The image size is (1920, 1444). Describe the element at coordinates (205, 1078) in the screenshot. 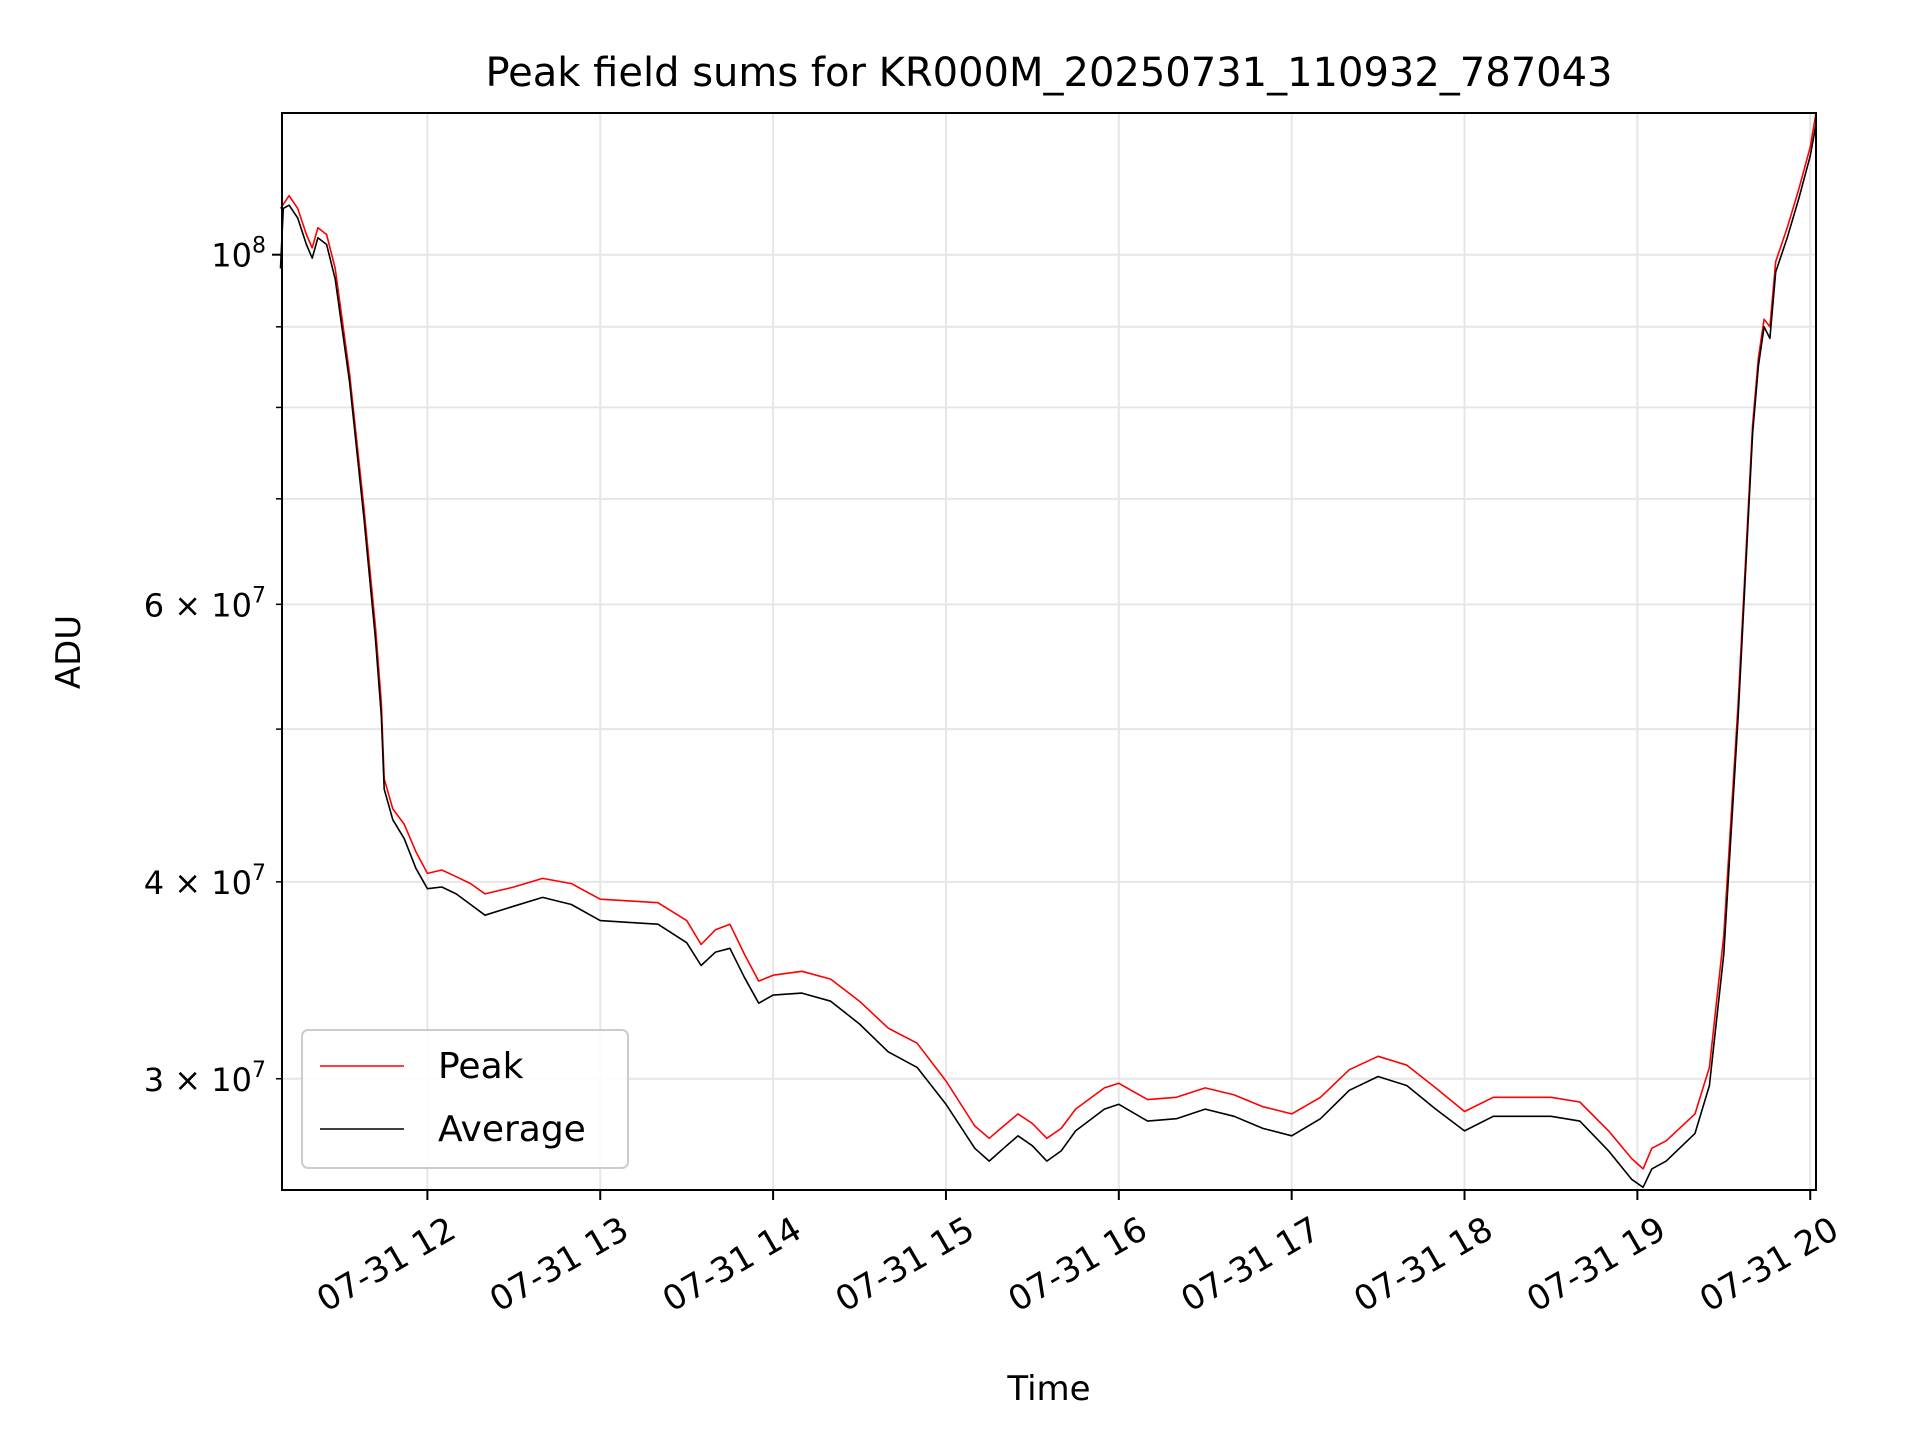

I see `y-minor-tick-label: 3 × 107` at that location.